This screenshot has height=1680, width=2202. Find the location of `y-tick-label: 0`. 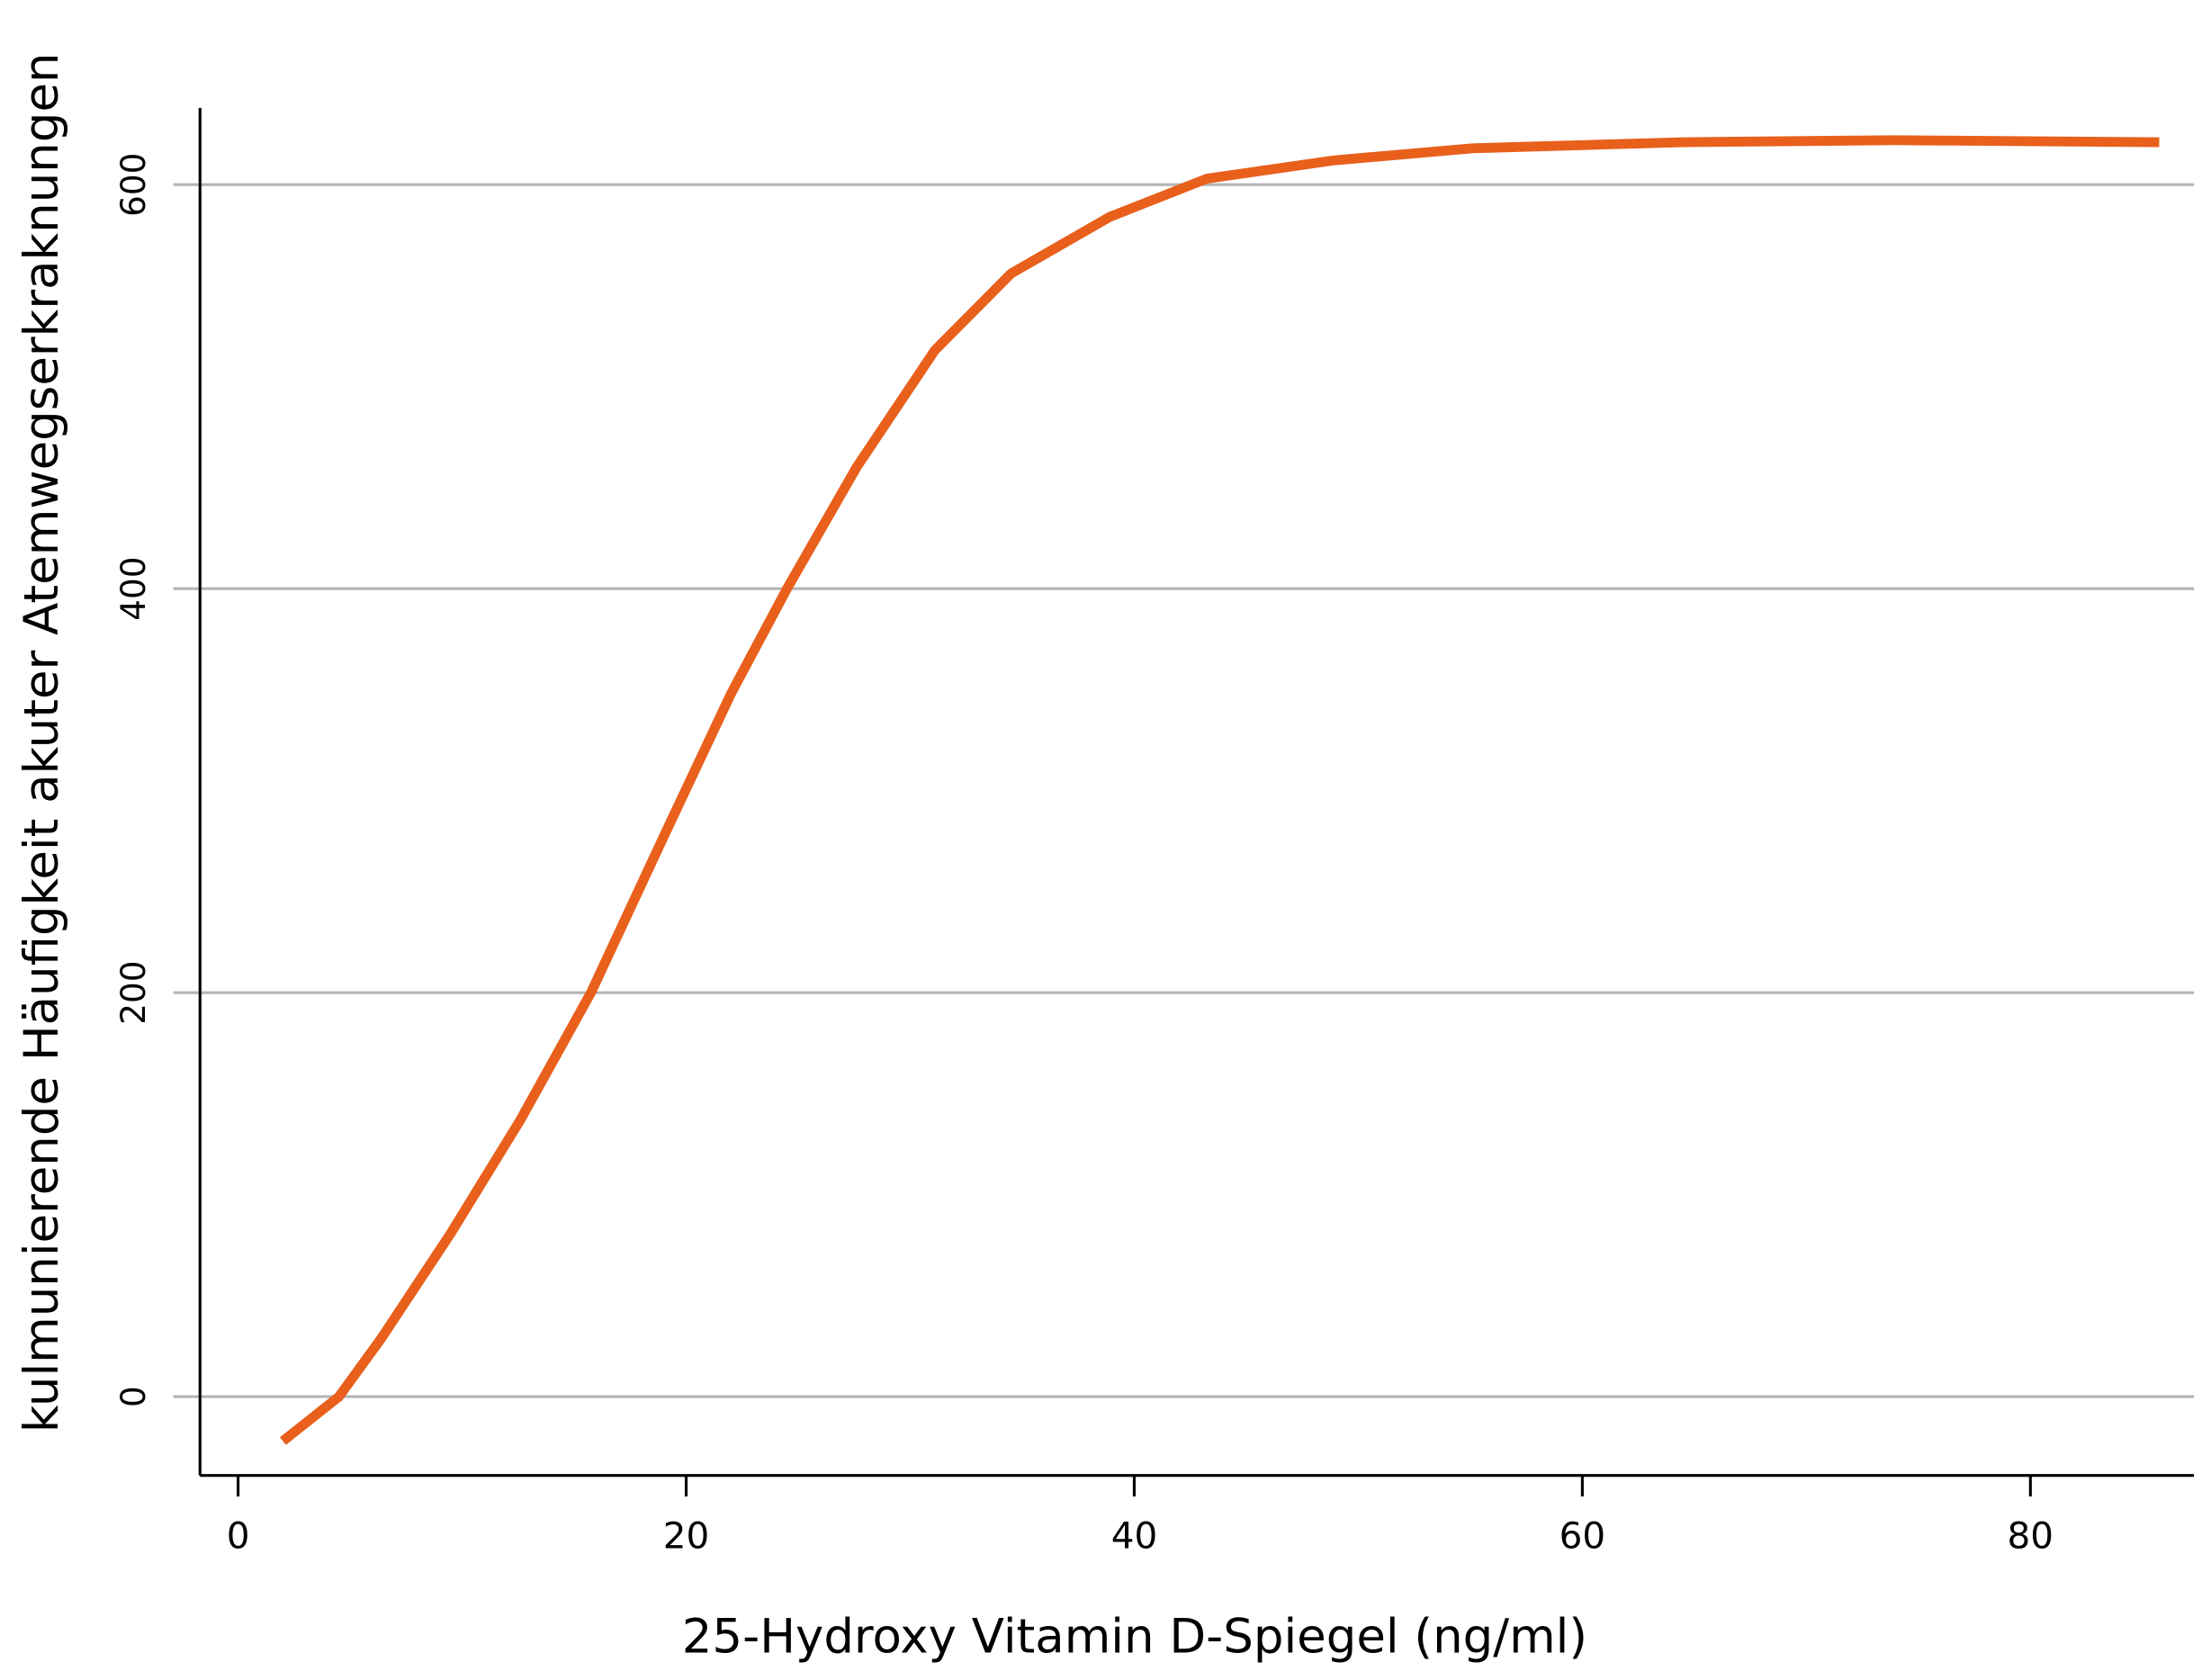

y-tick-label: 0 is located at coordinates (133, 1396).